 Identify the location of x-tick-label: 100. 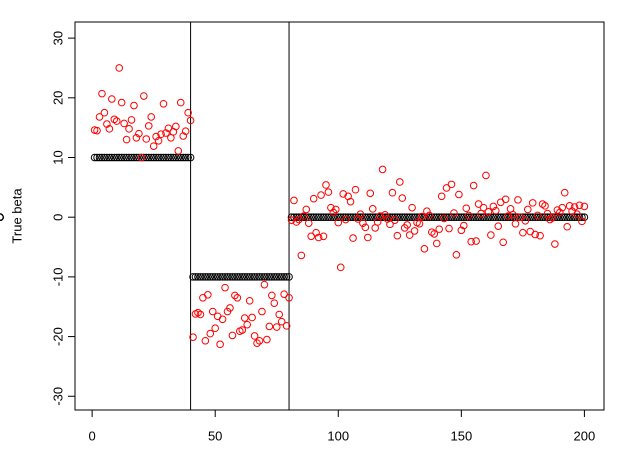
(338, 435).